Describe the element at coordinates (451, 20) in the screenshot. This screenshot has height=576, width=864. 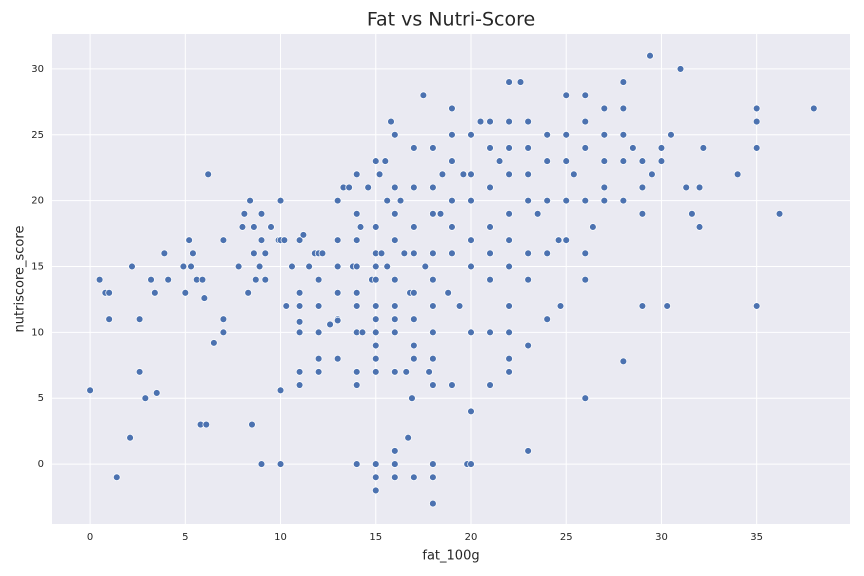
I see `chart-title: Fat vs Nutri-Score` at that location.